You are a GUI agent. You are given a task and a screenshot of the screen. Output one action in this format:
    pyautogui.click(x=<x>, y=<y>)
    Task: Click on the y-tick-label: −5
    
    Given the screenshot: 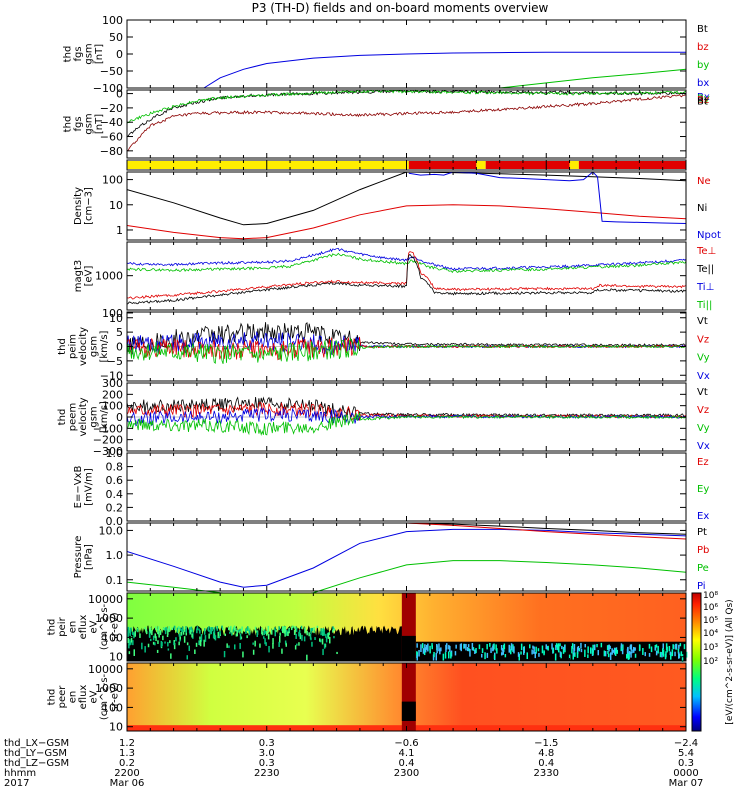 What is the action you would take?
    pyautogui.click(x=115, y=361)
    